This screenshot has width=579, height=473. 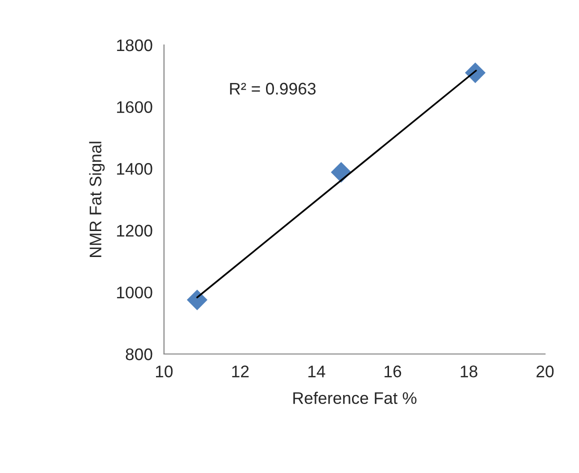 What do you see at coordinates (97, 199) in the screenshot?
I see `y-axis-title: NMR Fat Signal` at bounding box center [97, 199].